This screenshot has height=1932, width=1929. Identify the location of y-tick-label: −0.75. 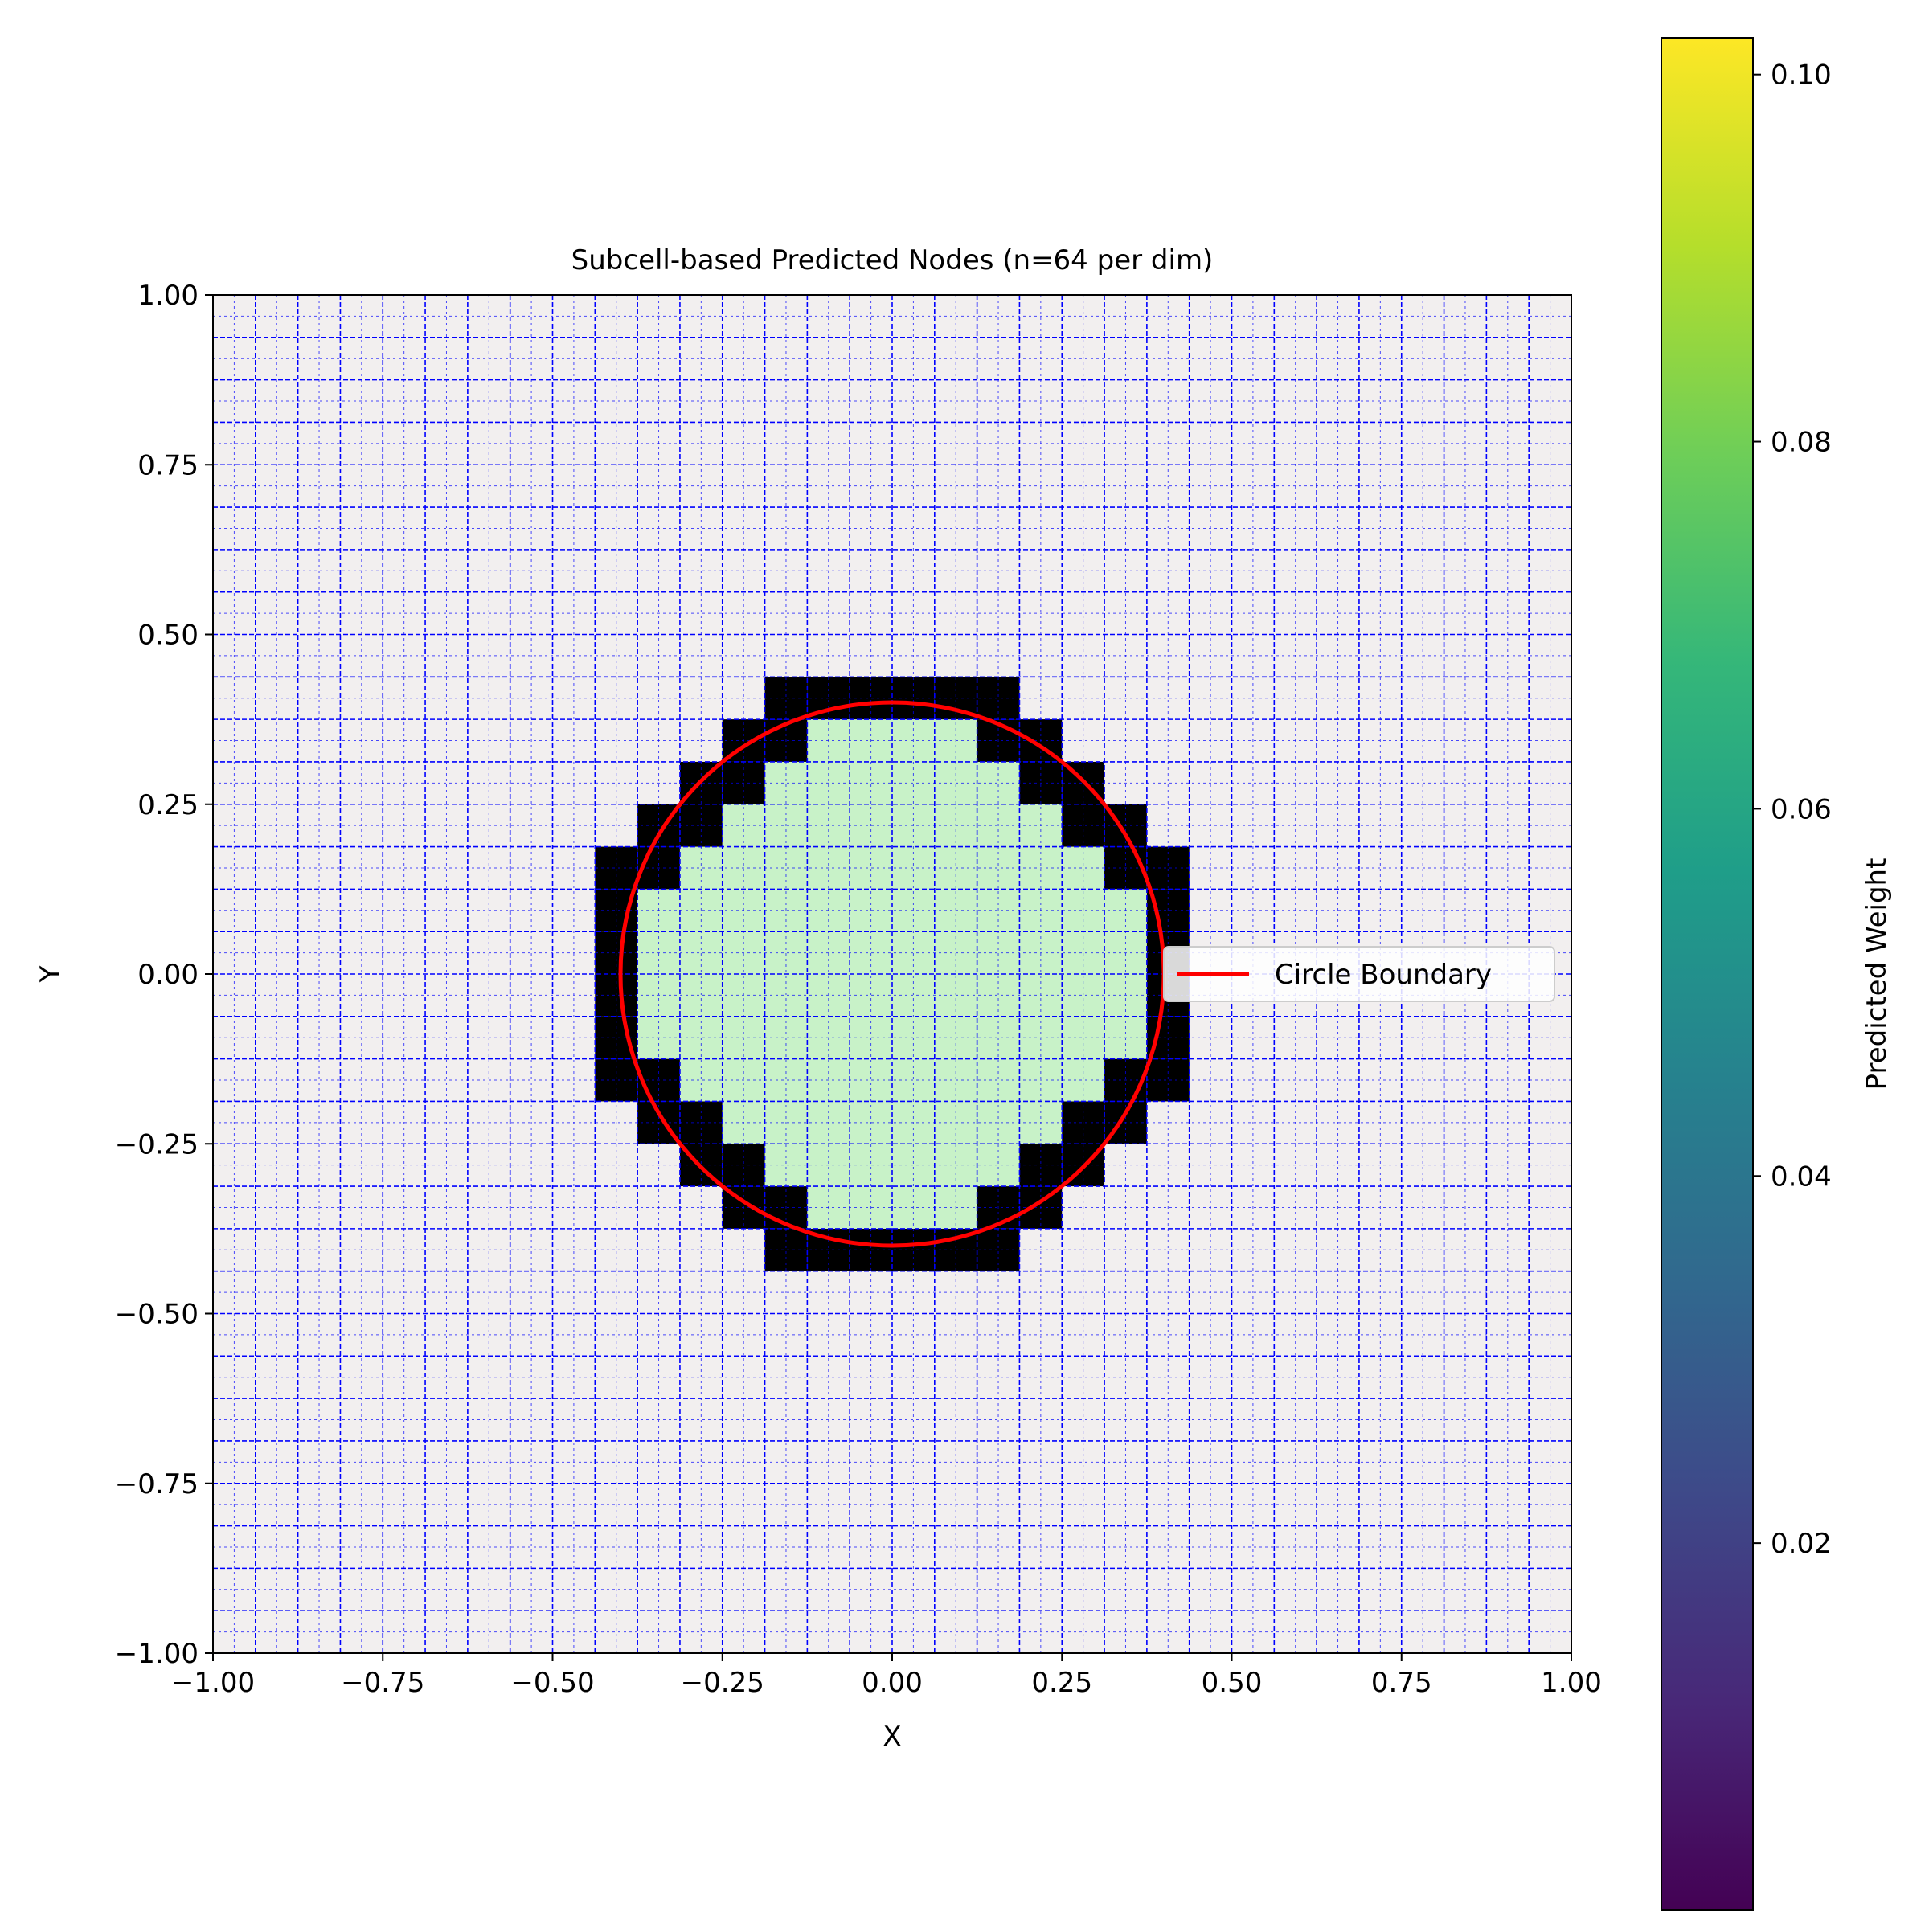
(157, 1484).